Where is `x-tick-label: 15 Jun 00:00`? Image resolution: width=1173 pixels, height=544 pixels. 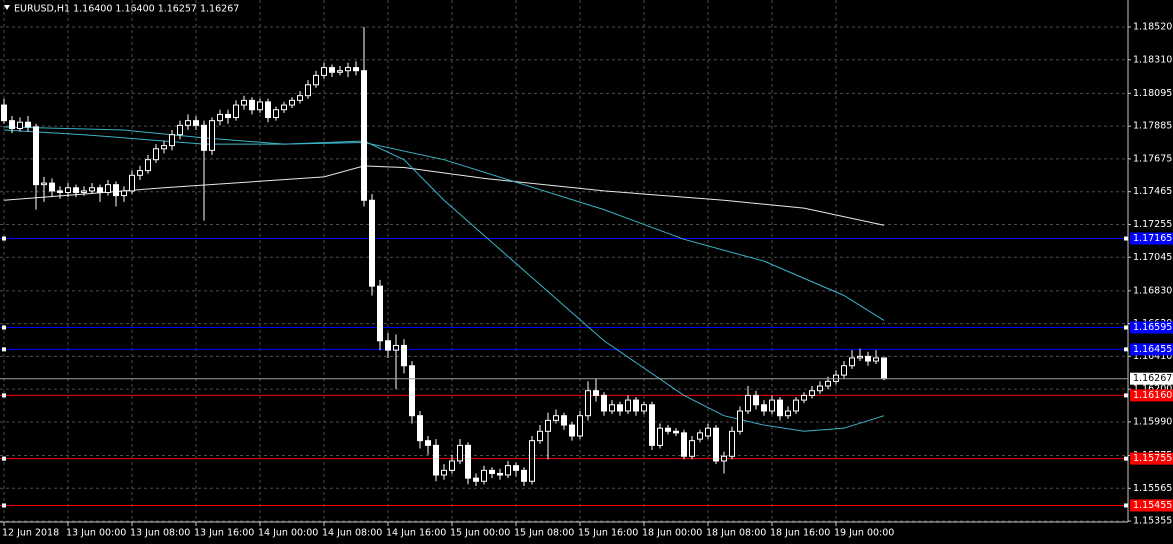
x-tick-label: 15 Jun 00:00 is located at coordinates (480, 533).